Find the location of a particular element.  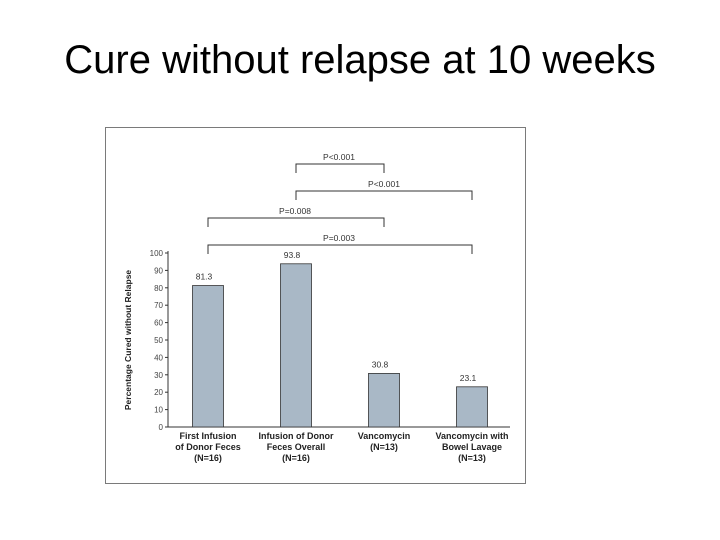

slide-title: Cure without relapse at 10 weeks is located at coordinates (360, 60).